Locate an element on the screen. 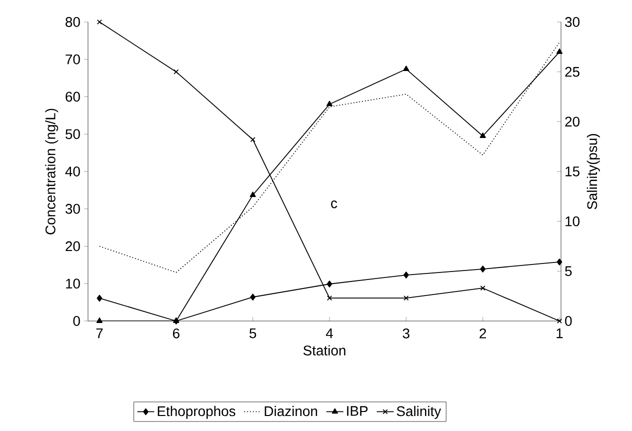 This screenshot has height=431, width=632. y2-tick-label: 20 is located at coordinates (572, 121).